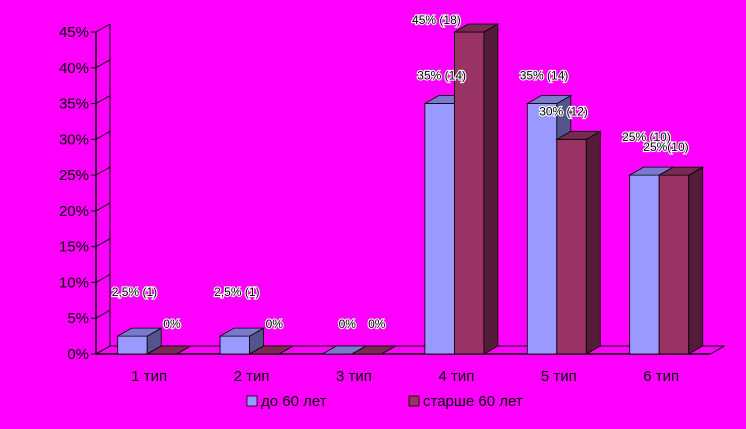 This screenshot has height=429, width=746. I want to click on y-tick-label: 20%, so click(74, 211).